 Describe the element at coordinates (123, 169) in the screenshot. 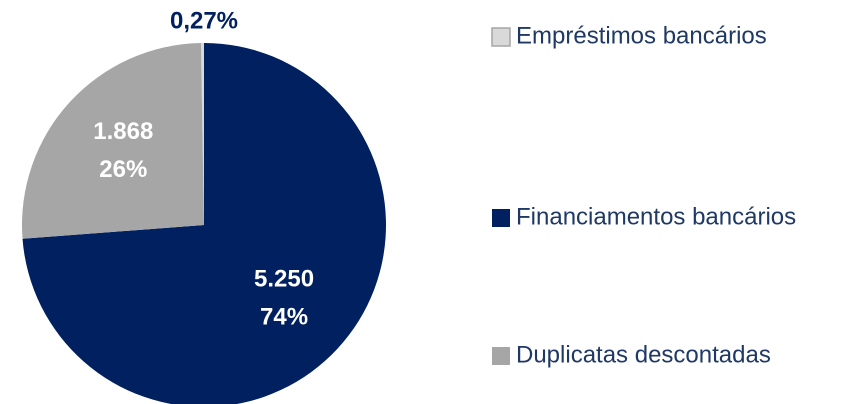

I see `data-label: 26%` at that location.